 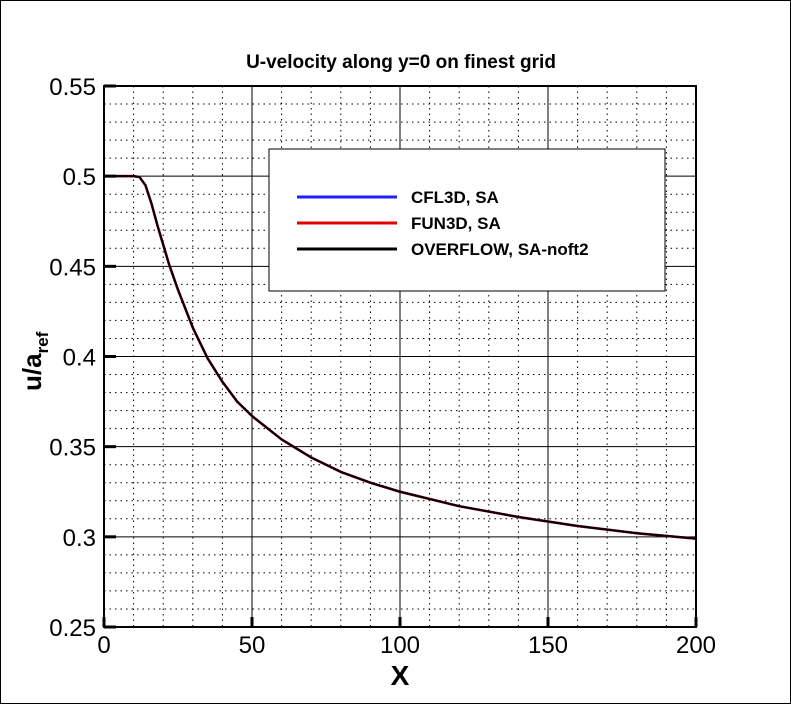 What do you see at coordinates (72, 448) in the screenshot?
I see `y-tick-label: 0.35` at bounding box center [72, 448].